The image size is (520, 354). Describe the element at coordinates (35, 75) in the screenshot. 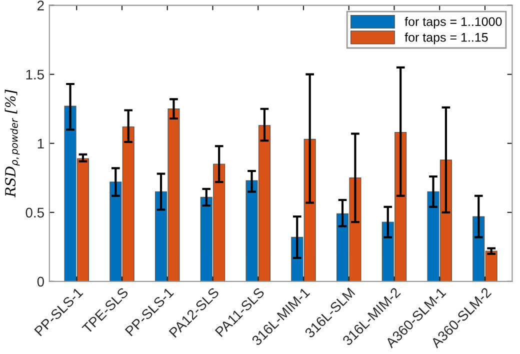

I see `y-tick-label: 1.5` at that location.